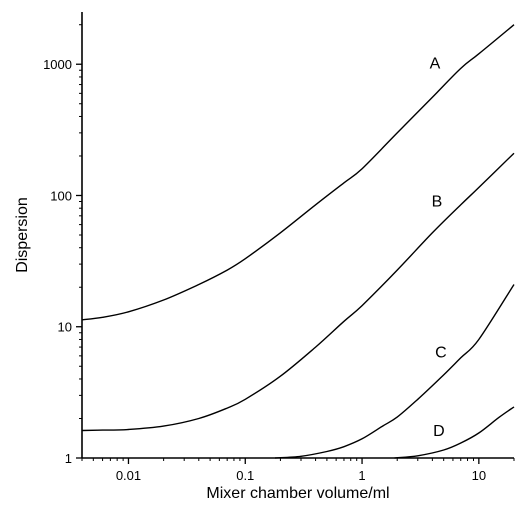  I want to click on x-tick-label: 0.1, so click(245, 475).